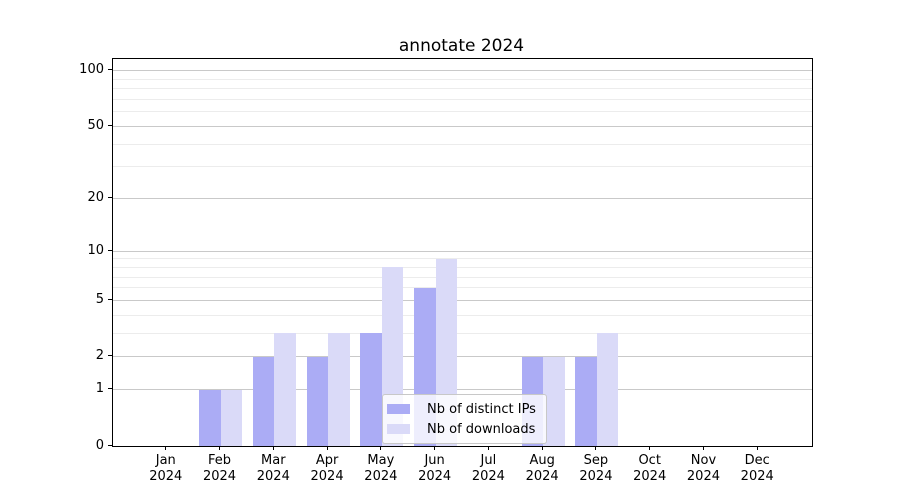 The image size is (900, 500). I want to click on x-tick-label: Sep 2024, so click(596, 469).